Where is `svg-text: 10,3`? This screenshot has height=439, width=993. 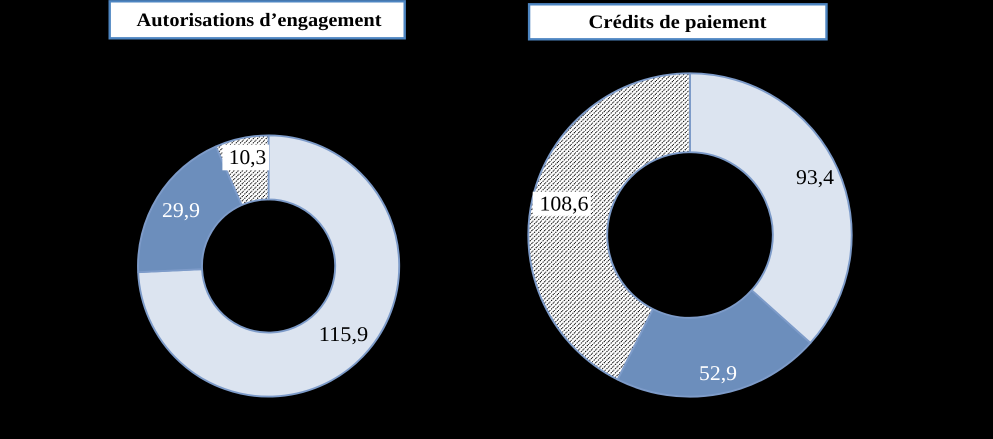
svg-text: 10,3 is located at coordinates (248, 157).